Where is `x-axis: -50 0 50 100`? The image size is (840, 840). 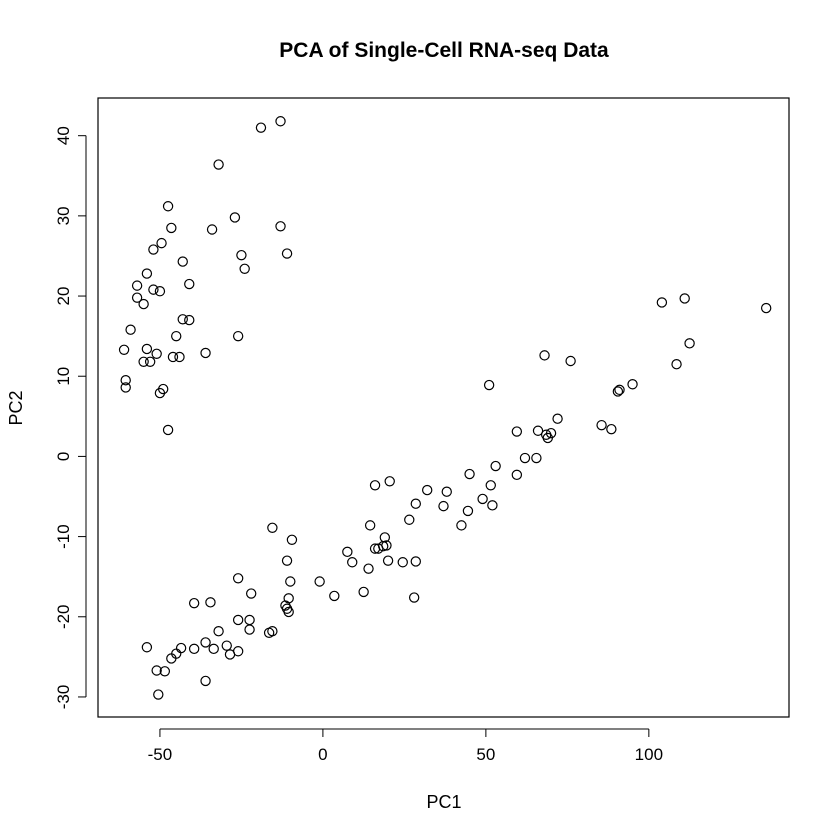 x-axis: -50 0 50 100 is located at coordinates (405, 746).